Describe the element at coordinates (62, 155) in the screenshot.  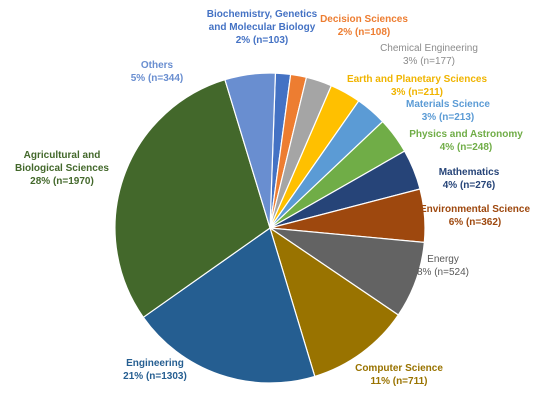
I see `slice-label-name: Agricultural and` at that location.